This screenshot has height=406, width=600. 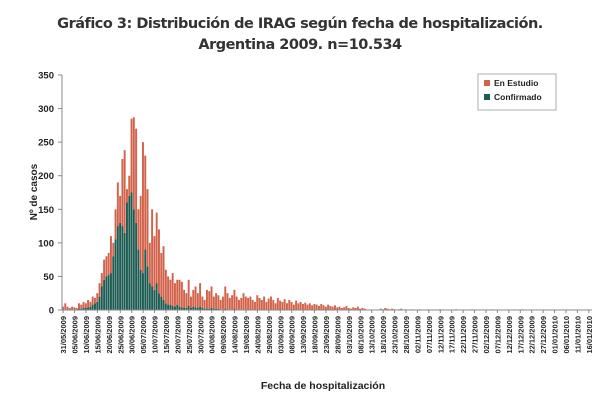 What do you see at coordinates (189, 335) in the screenshot?
I see `x-tick-label: 25/07/2009` at bounding box center [189, 335].